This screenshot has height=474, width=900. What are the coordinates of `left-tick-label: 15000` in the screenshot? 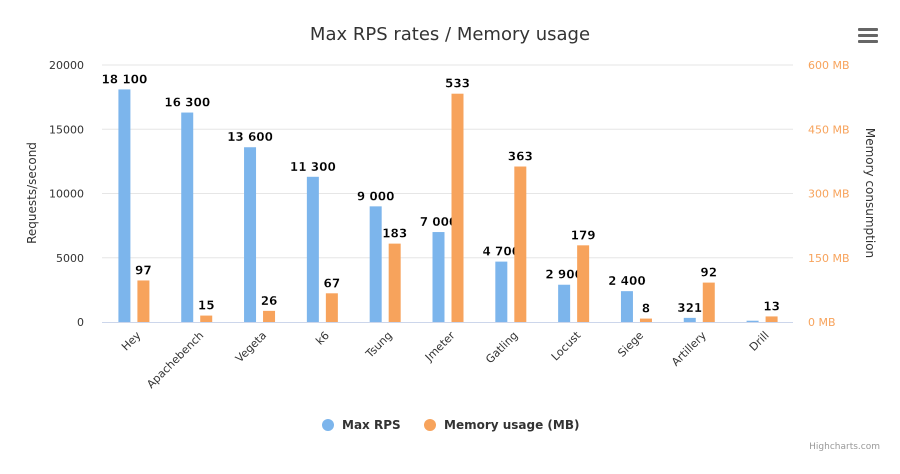 It's located at (66, 129).